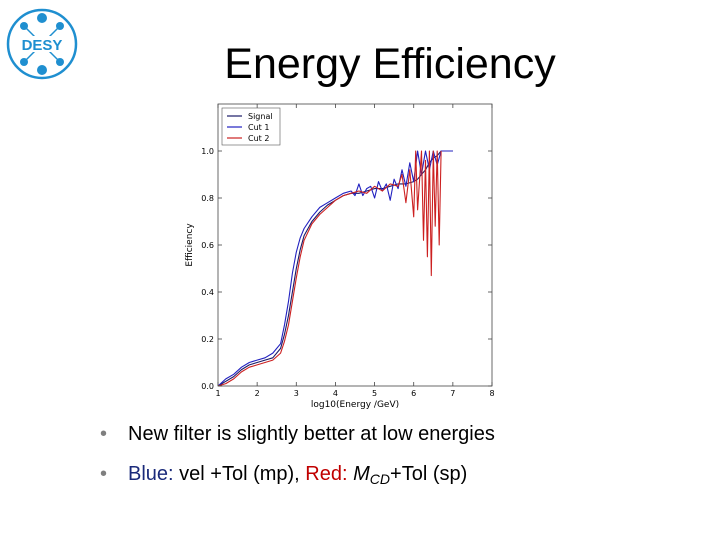 The height and width of the screenshot is (540, 720). I want to click on m-subscript: CD, so click(380, 479).